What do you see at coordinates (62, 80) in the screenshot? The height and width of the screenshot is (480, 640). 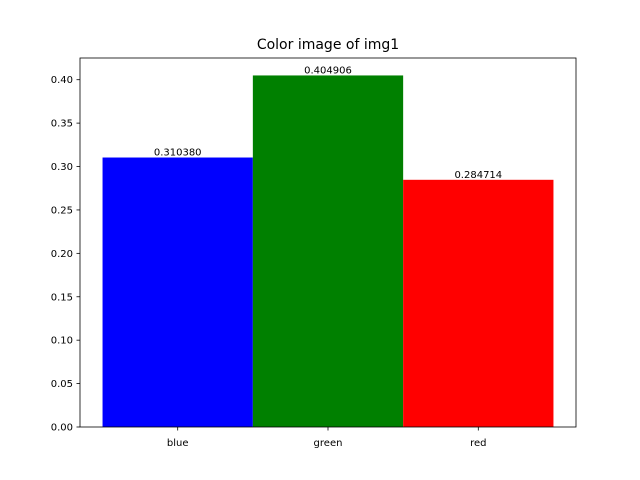 I see `y-tick-label: 0.40` at bounding box center [62, 80].